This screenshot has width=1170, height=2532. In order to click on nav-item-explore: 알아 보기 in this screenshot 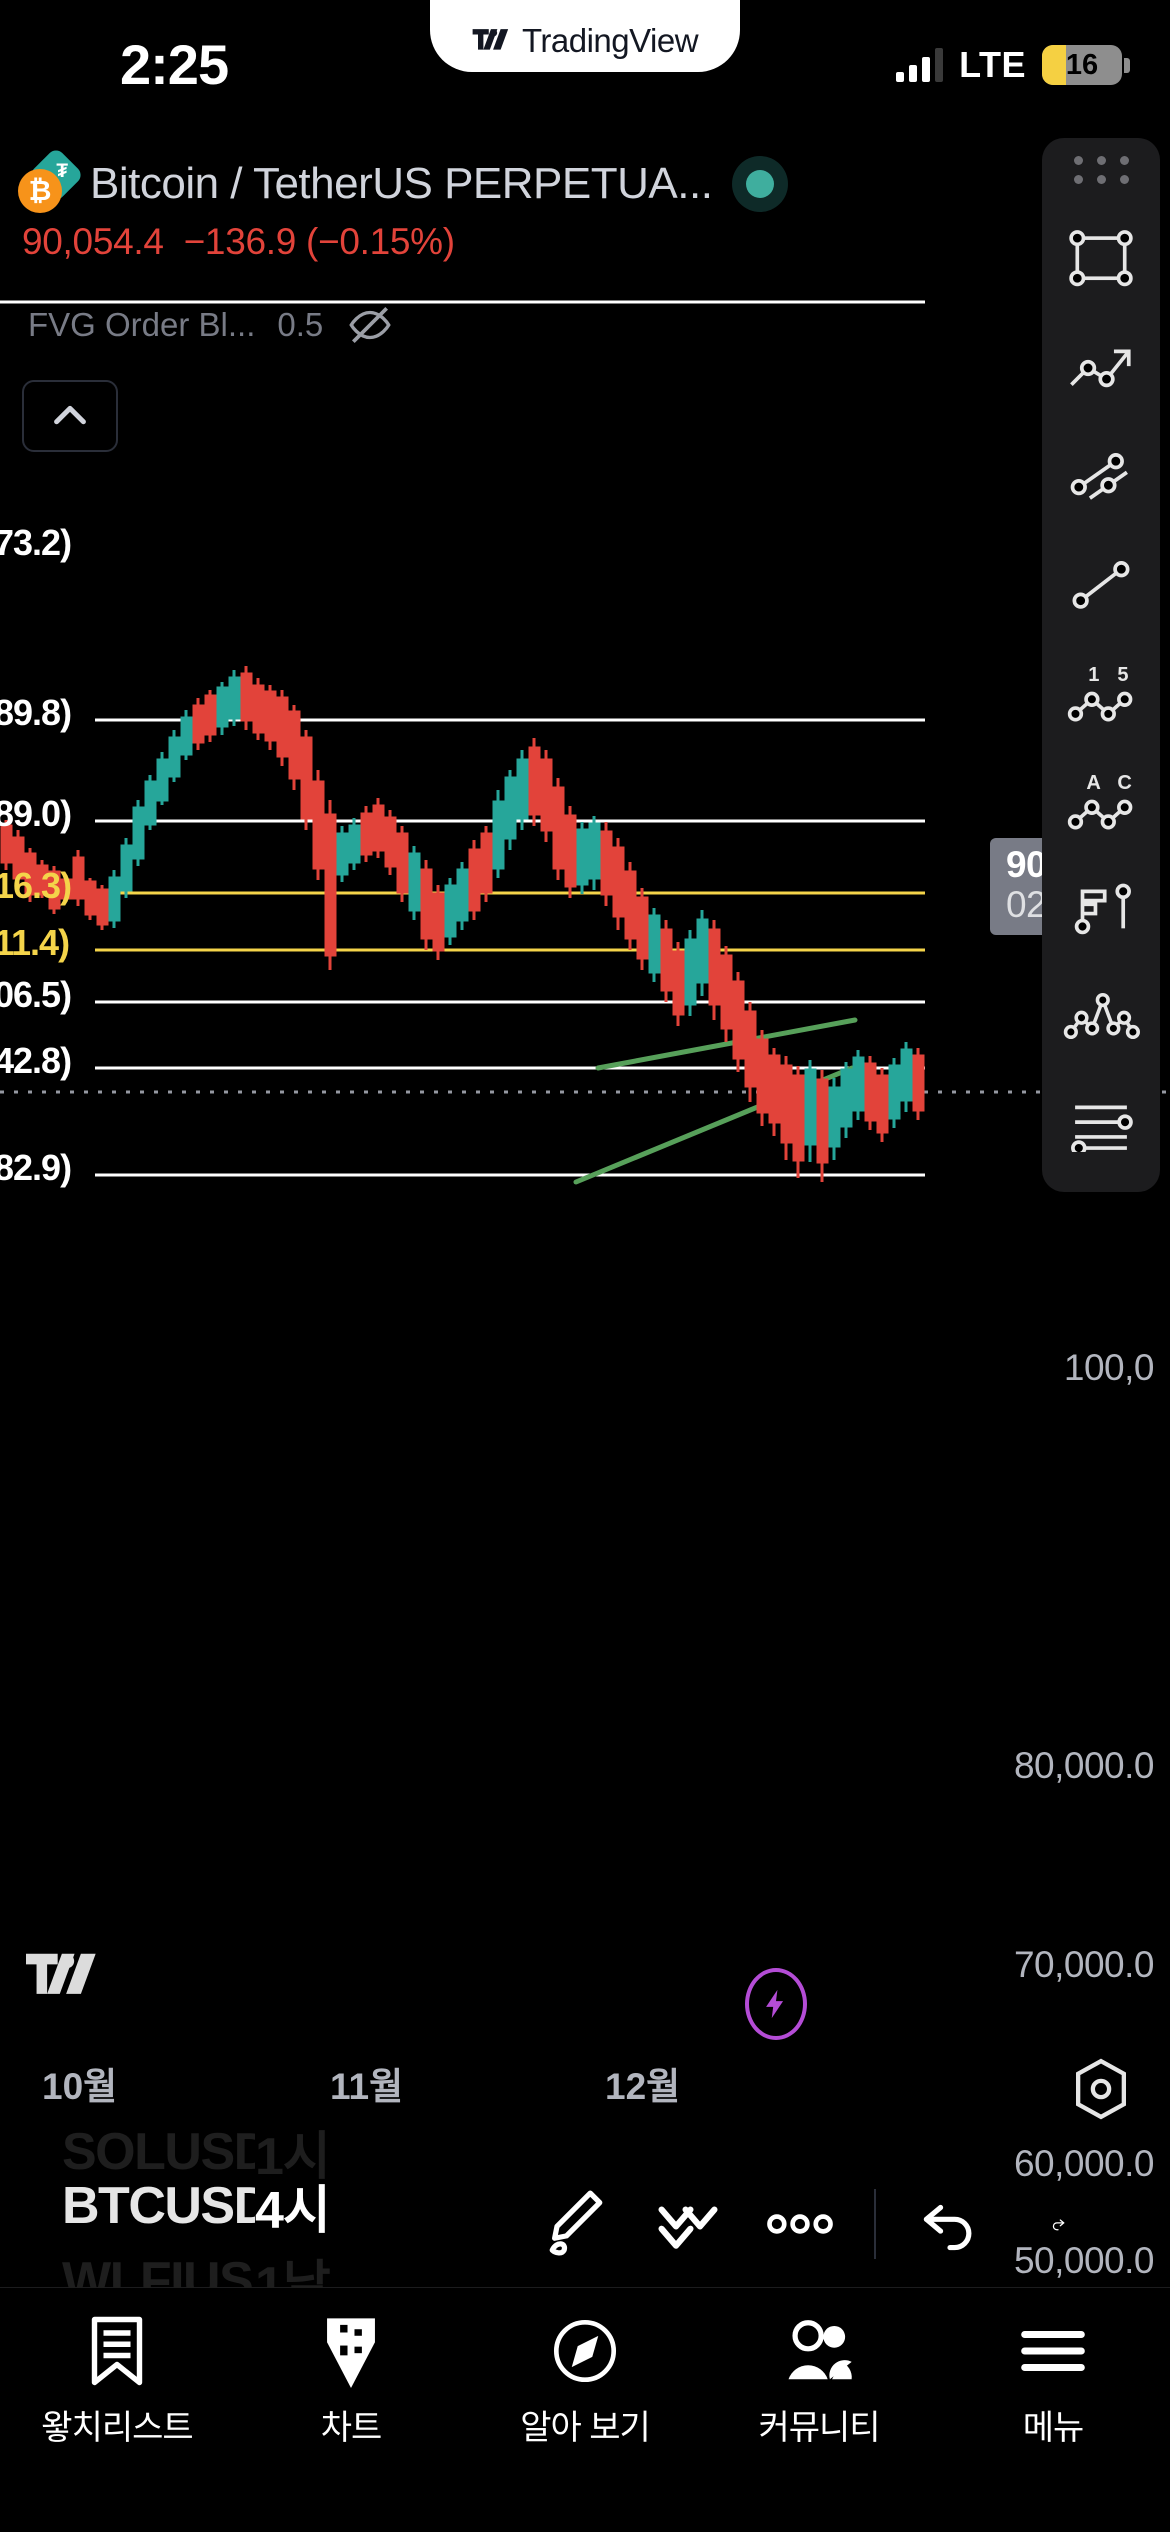, I will do `click(585, 2382)`.